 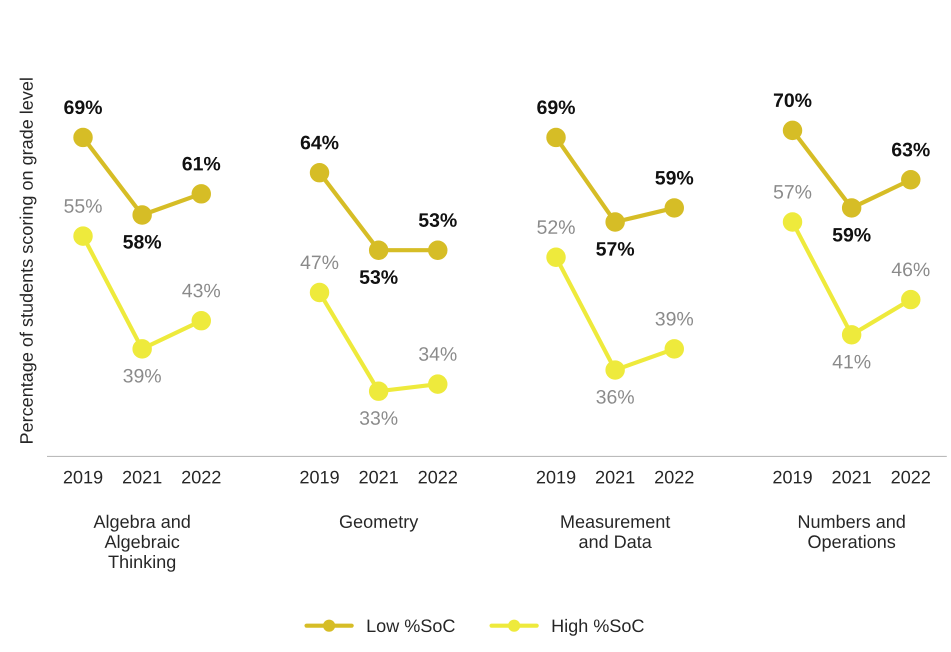 What do you see at coordinates (438, 354) in the screenshot?
I see `data-label: 34%` at bounding box center [438, 354].